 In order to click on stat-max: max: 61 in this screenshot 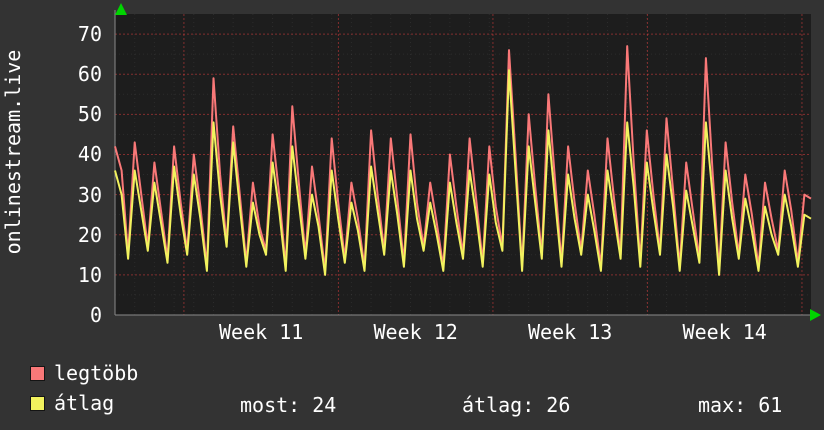, I will do `click(740, 405)`.